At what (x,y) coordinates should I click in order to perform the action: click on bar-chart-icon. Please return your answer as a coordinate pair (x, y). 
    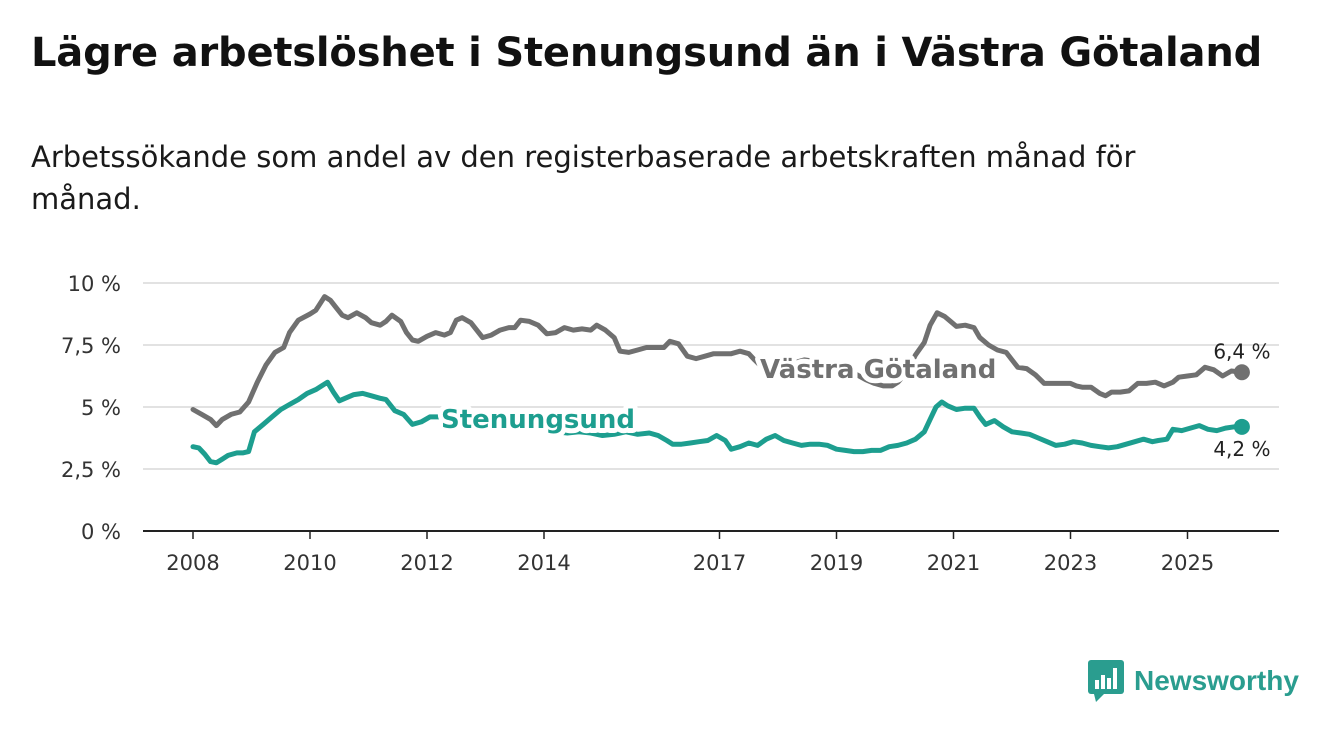
    Looking at the image, I should click on (1106, 681).